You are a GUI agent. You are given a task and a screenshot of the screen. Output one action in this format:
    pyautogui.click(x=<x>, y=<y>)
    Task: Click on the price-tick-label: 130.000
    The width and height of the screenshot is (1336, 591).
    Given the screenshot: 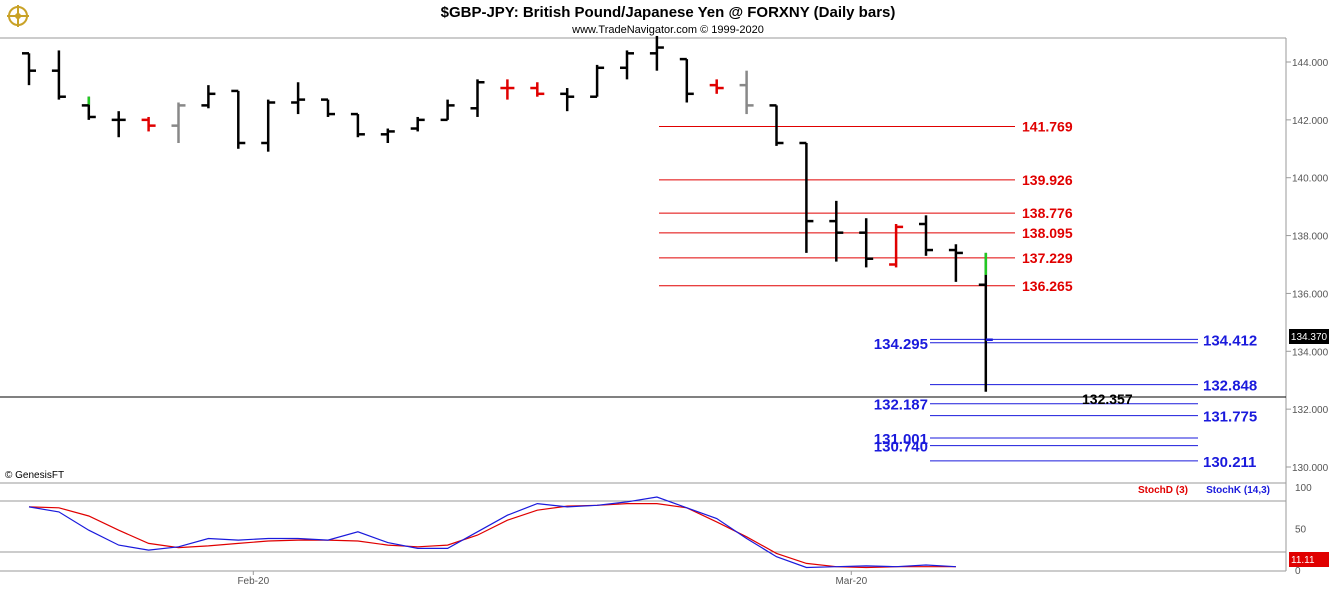 What is the action you would take?
    pyautogui.click(x=1310, y=468)
    